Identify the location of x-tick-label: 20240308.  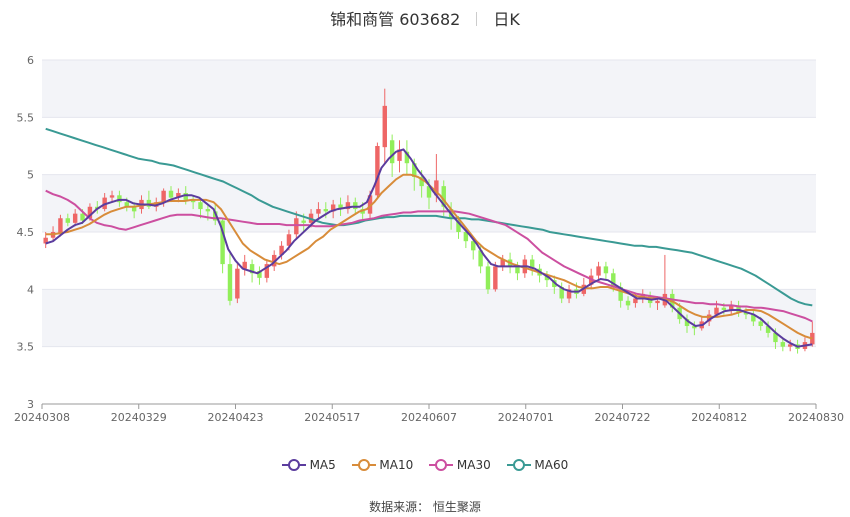
(42, 417).